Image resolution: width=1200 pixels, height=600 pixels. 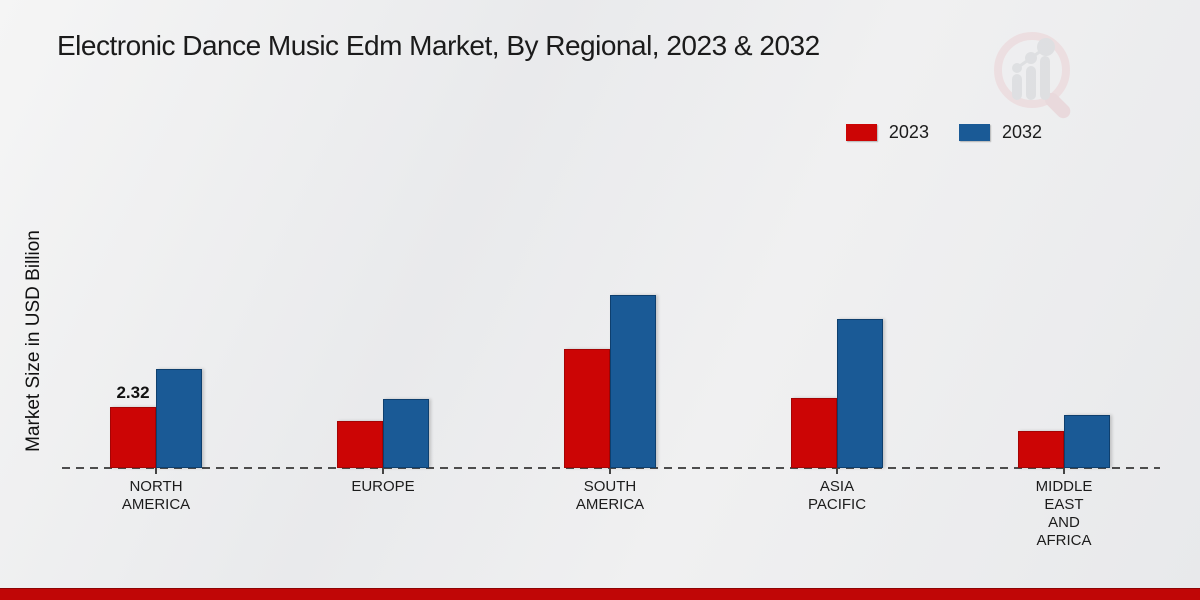 I want to click on legend-item-2023: 2023, so click(x=887, y=132).